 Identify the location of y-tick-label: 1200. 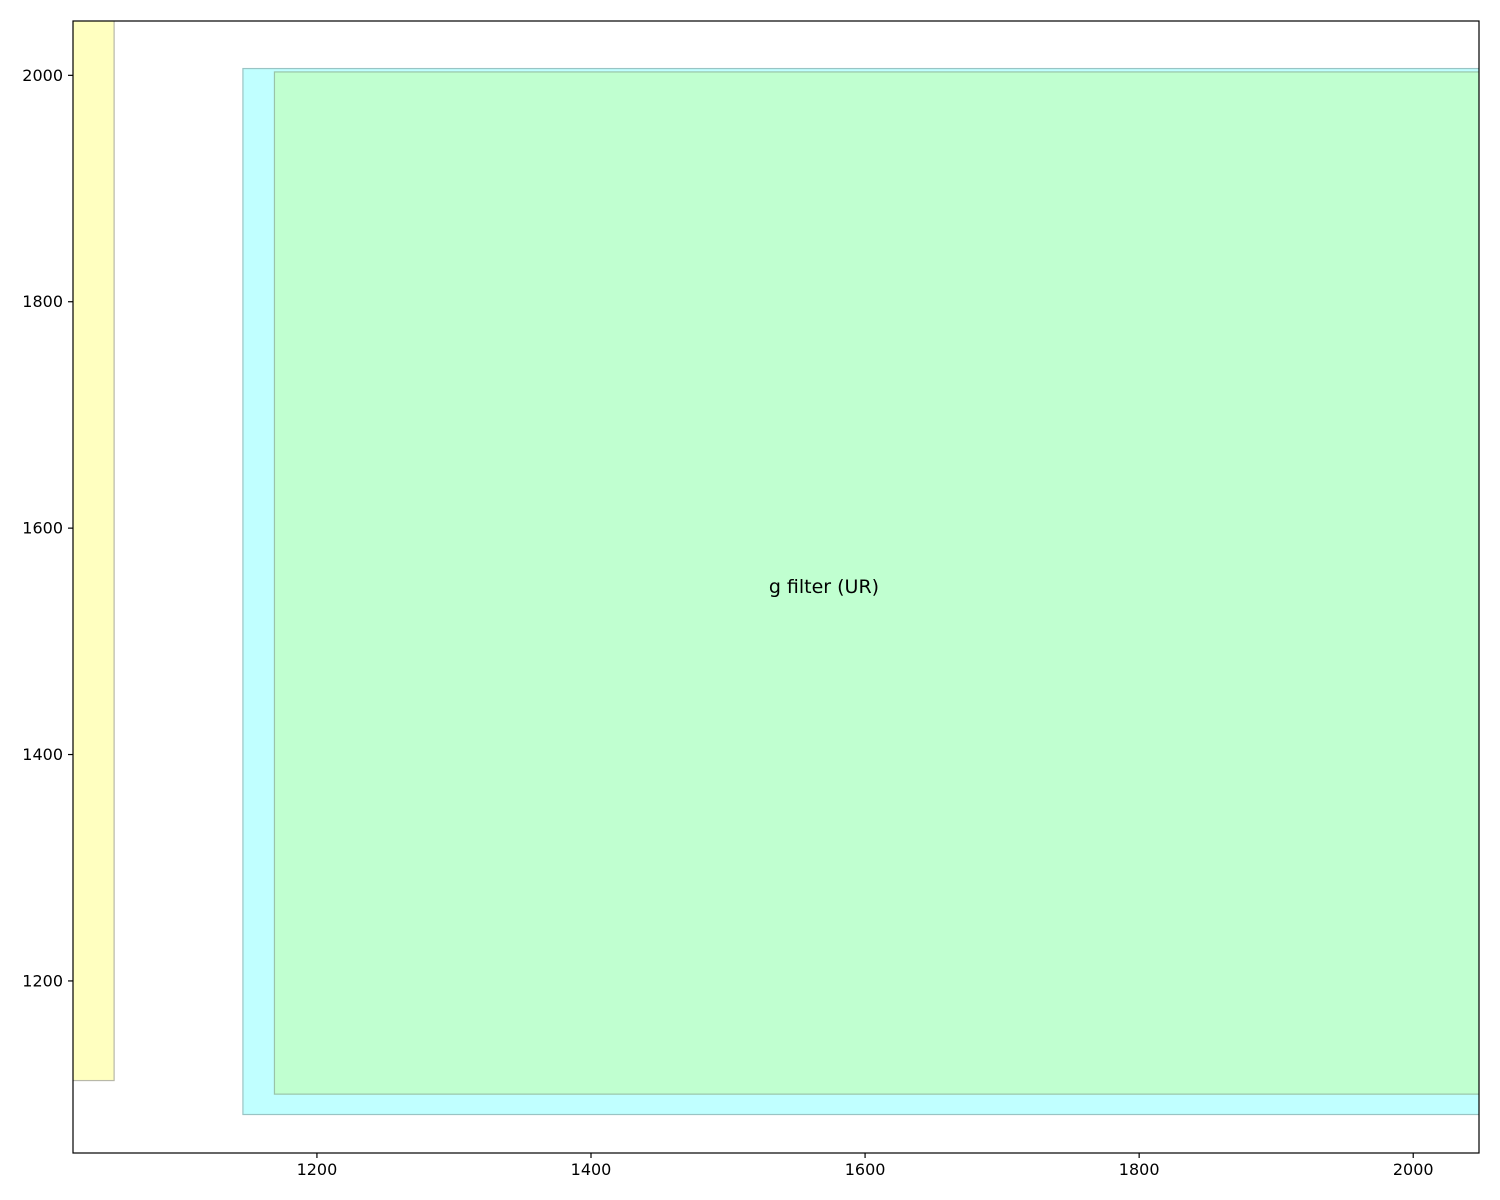
(42, 980).